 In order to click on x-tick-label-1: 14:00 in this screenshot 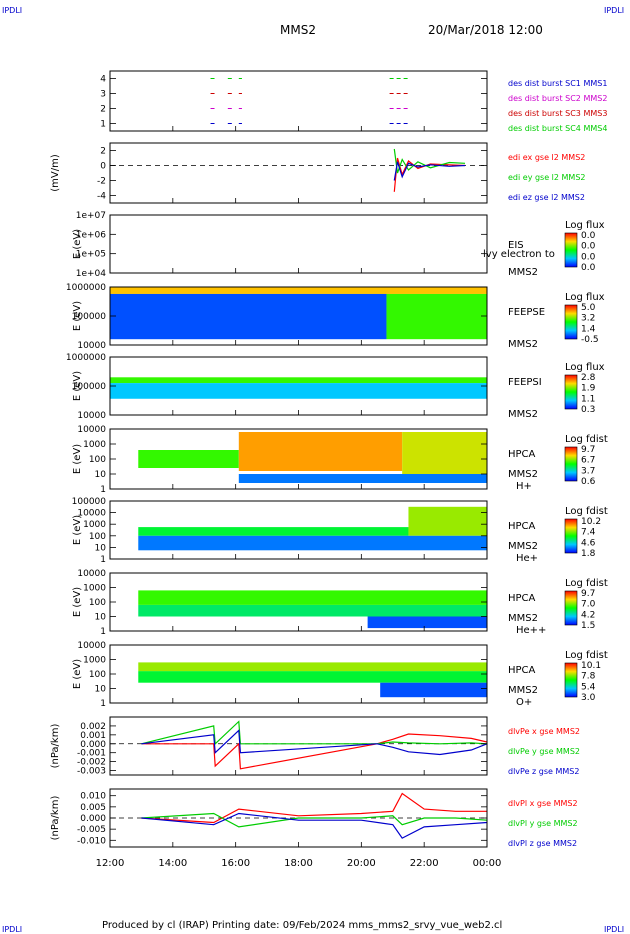, I will do `click(172, 863)`.